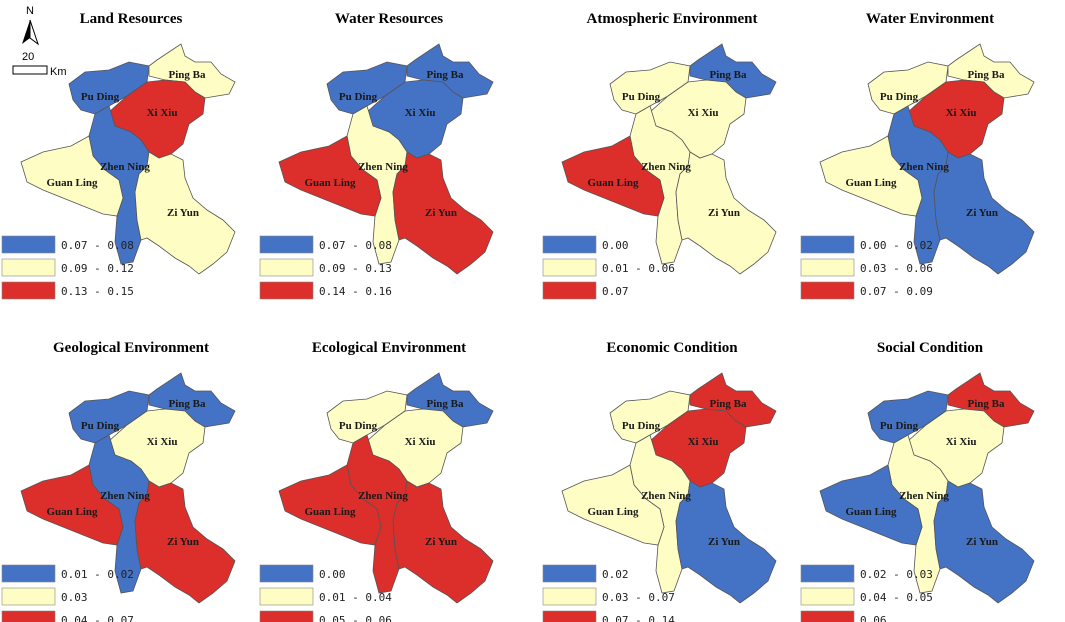  Describe the element at coordinates (672, 348) in the screenshot. I see `panel-title: Economic Condition` at that location.